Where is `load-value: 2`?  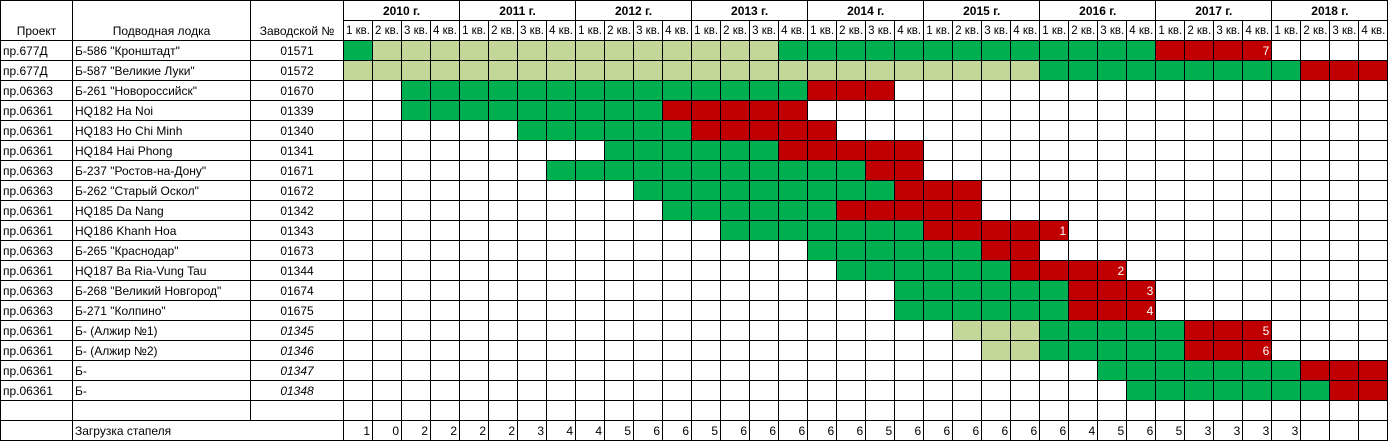 load-value: 2 is located at coordinates (474, 430).